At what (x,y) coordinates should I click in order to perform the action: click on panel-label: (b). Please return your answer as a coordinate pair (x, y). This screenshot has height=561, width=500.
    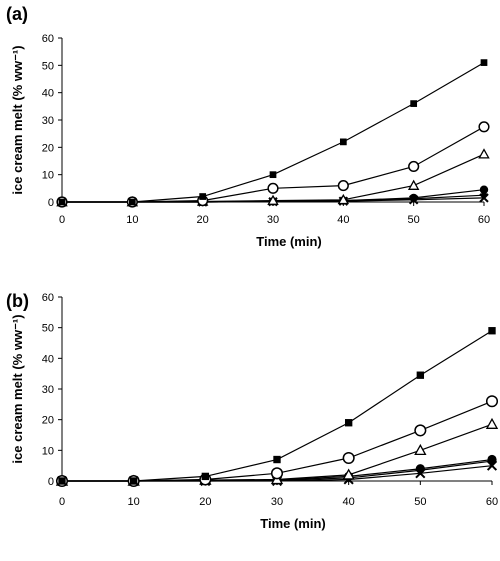
    Looking at the image, I should click on (17, 301).